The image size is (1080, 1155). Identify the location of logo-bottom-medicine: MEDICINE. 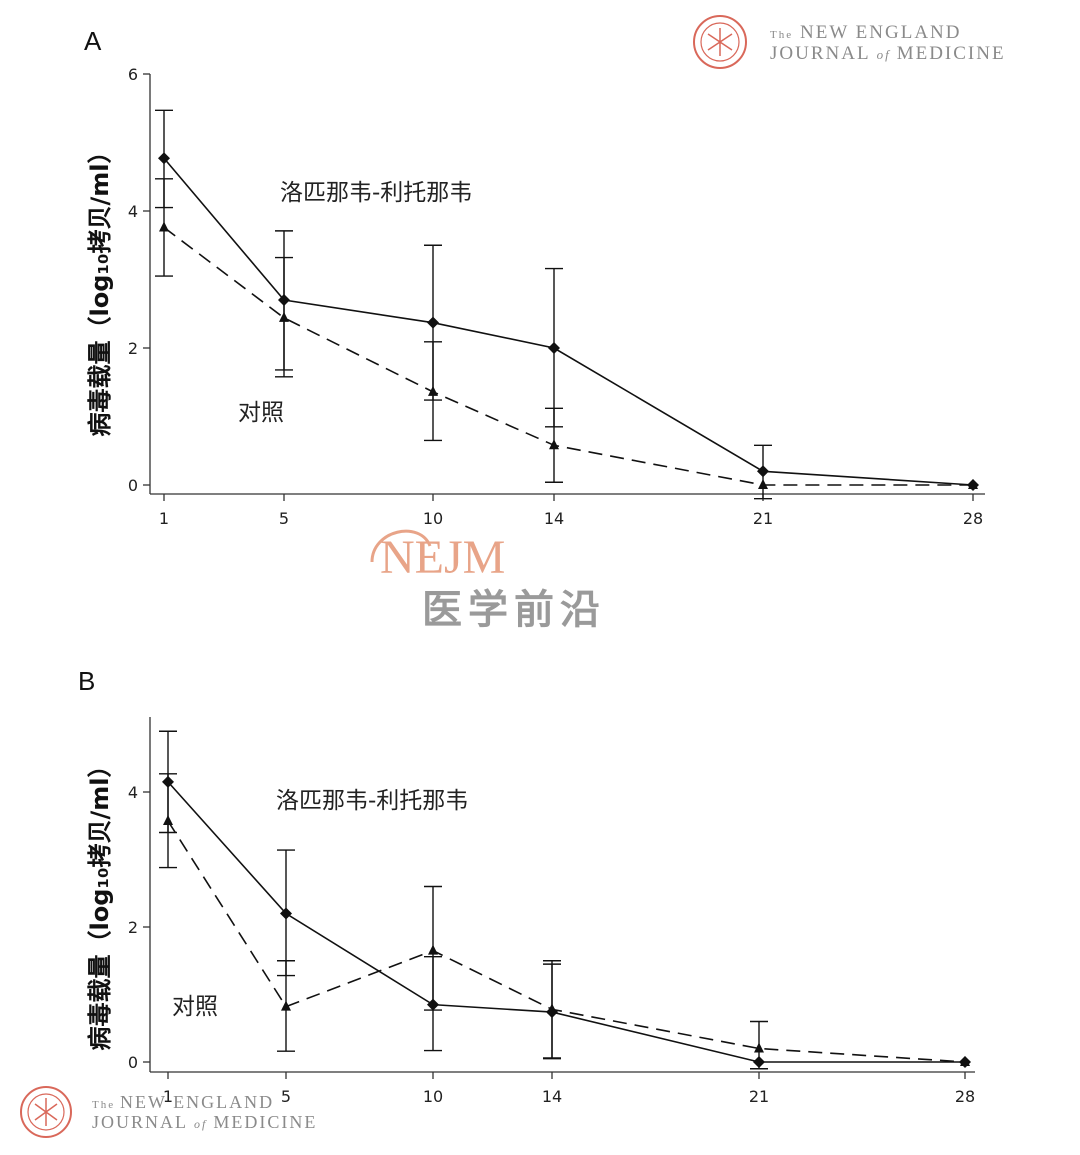
(265, 1122).